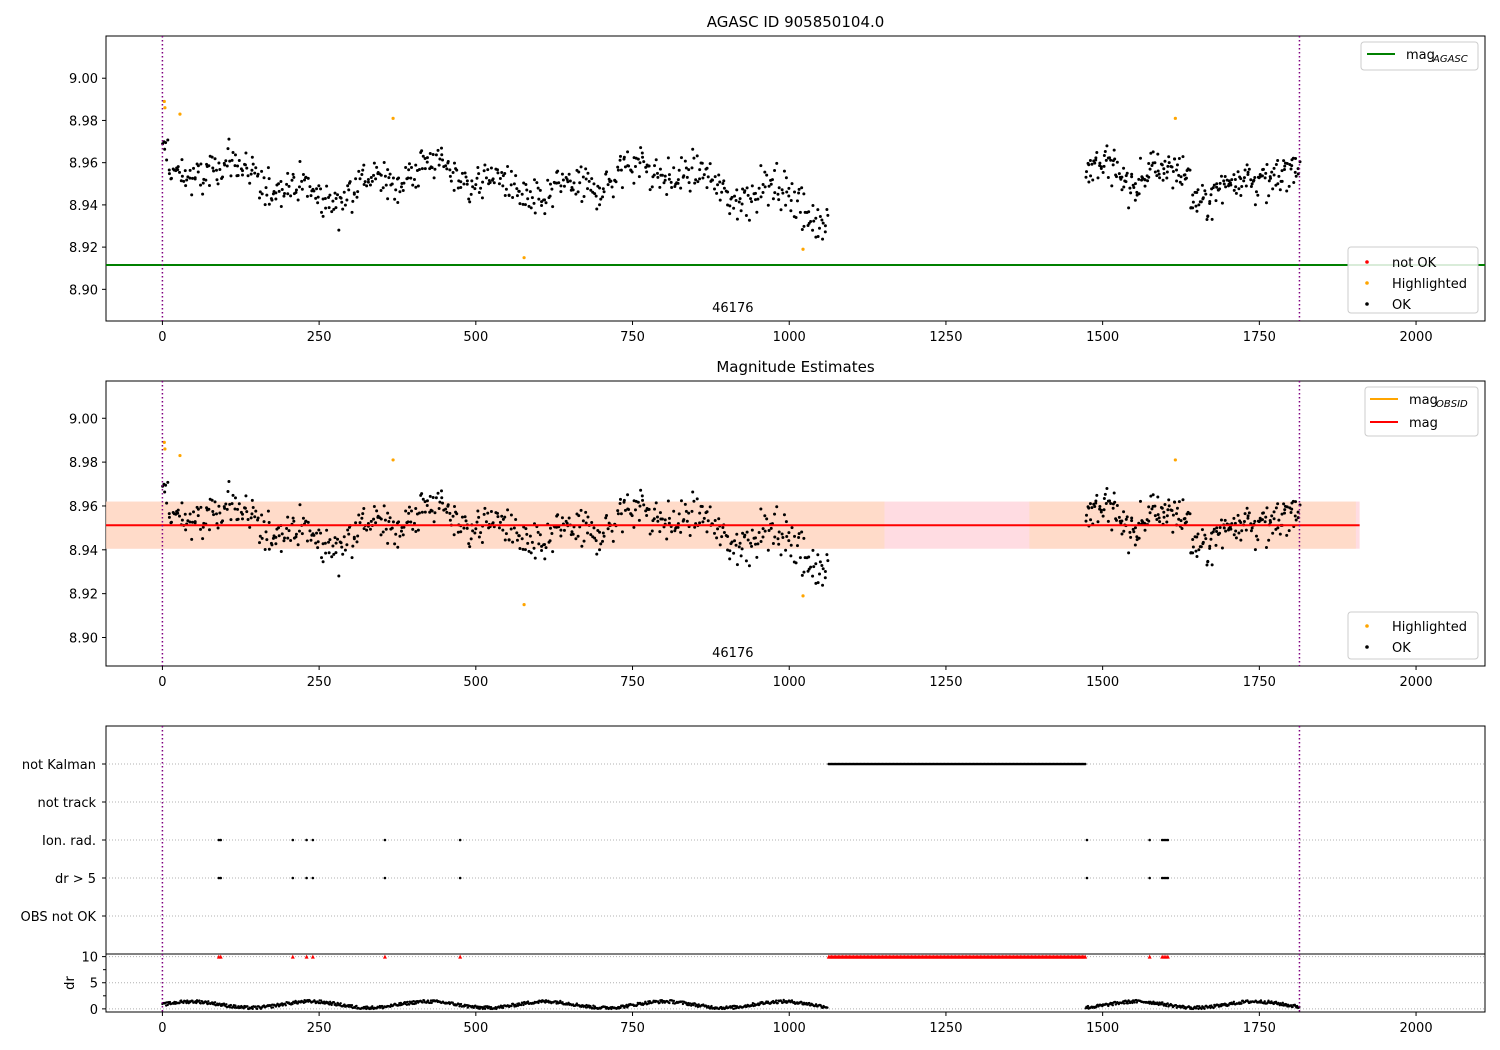 The image size is (1500, 1050). I want to click on mag-xtick-label: 750, so click(632, 682).